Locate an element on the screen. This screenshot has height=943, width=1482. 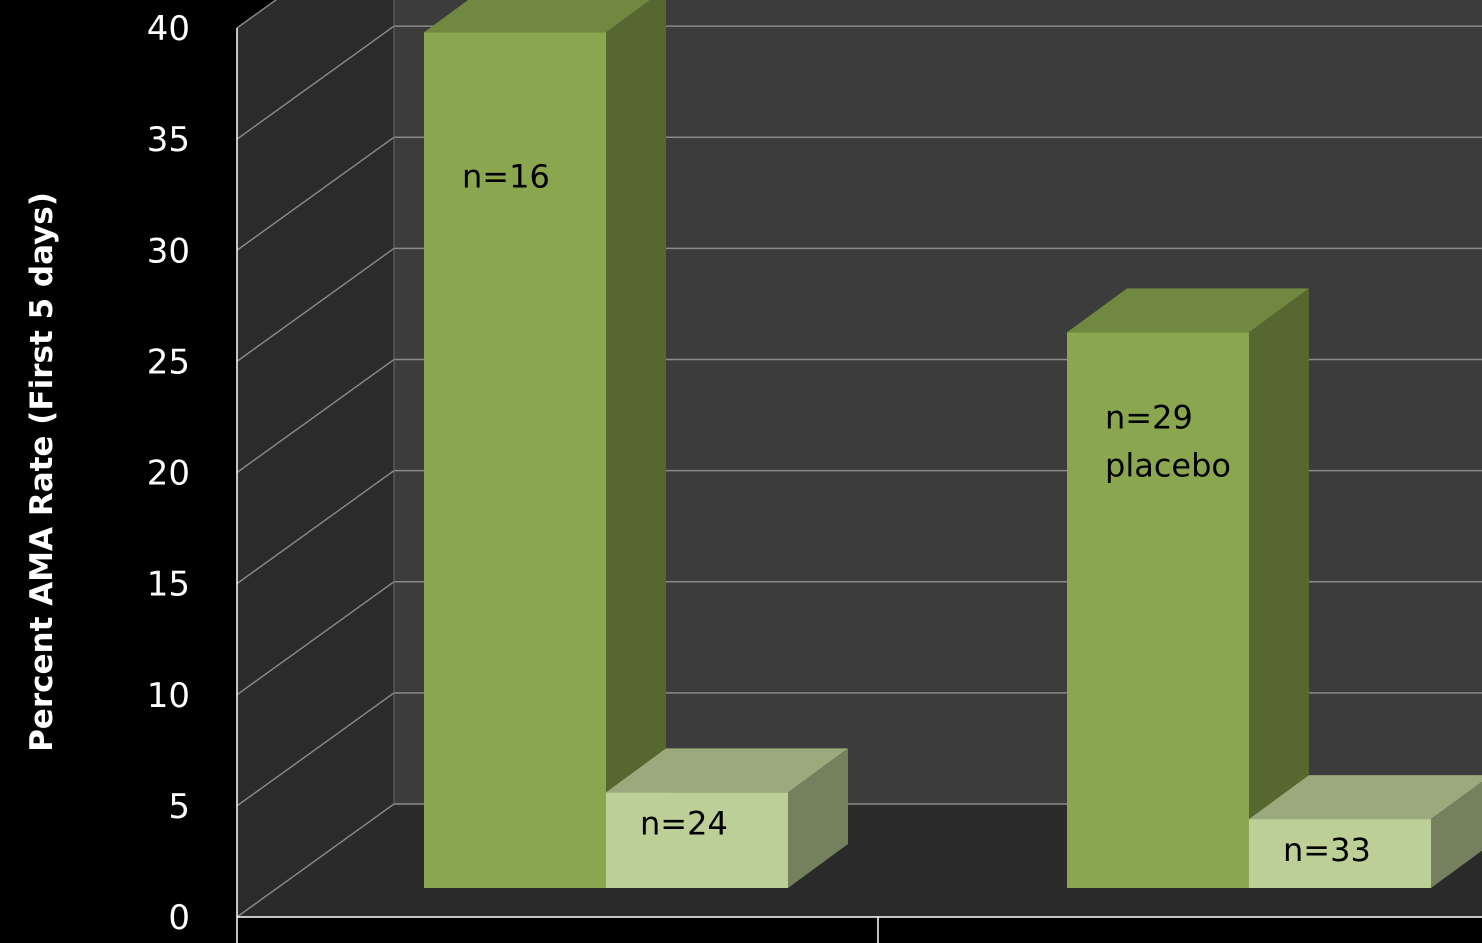
y-axis-title: Percent AMA Rate (First 5 days) is located at coordinates (42, 472).